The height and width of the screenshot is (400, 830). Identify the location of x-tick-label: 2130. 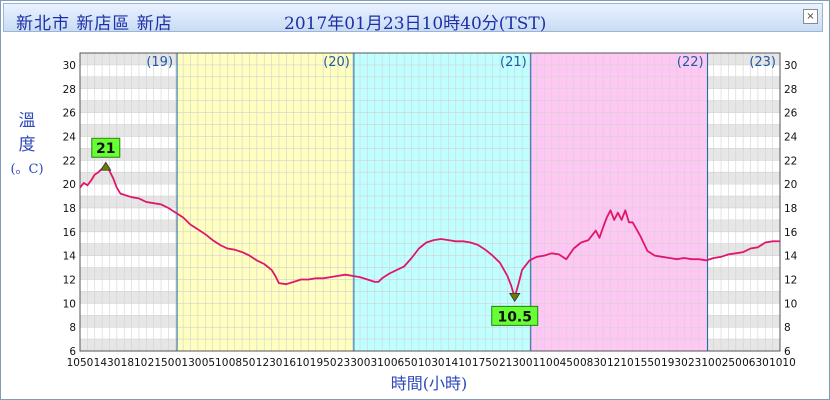
(512, 363).